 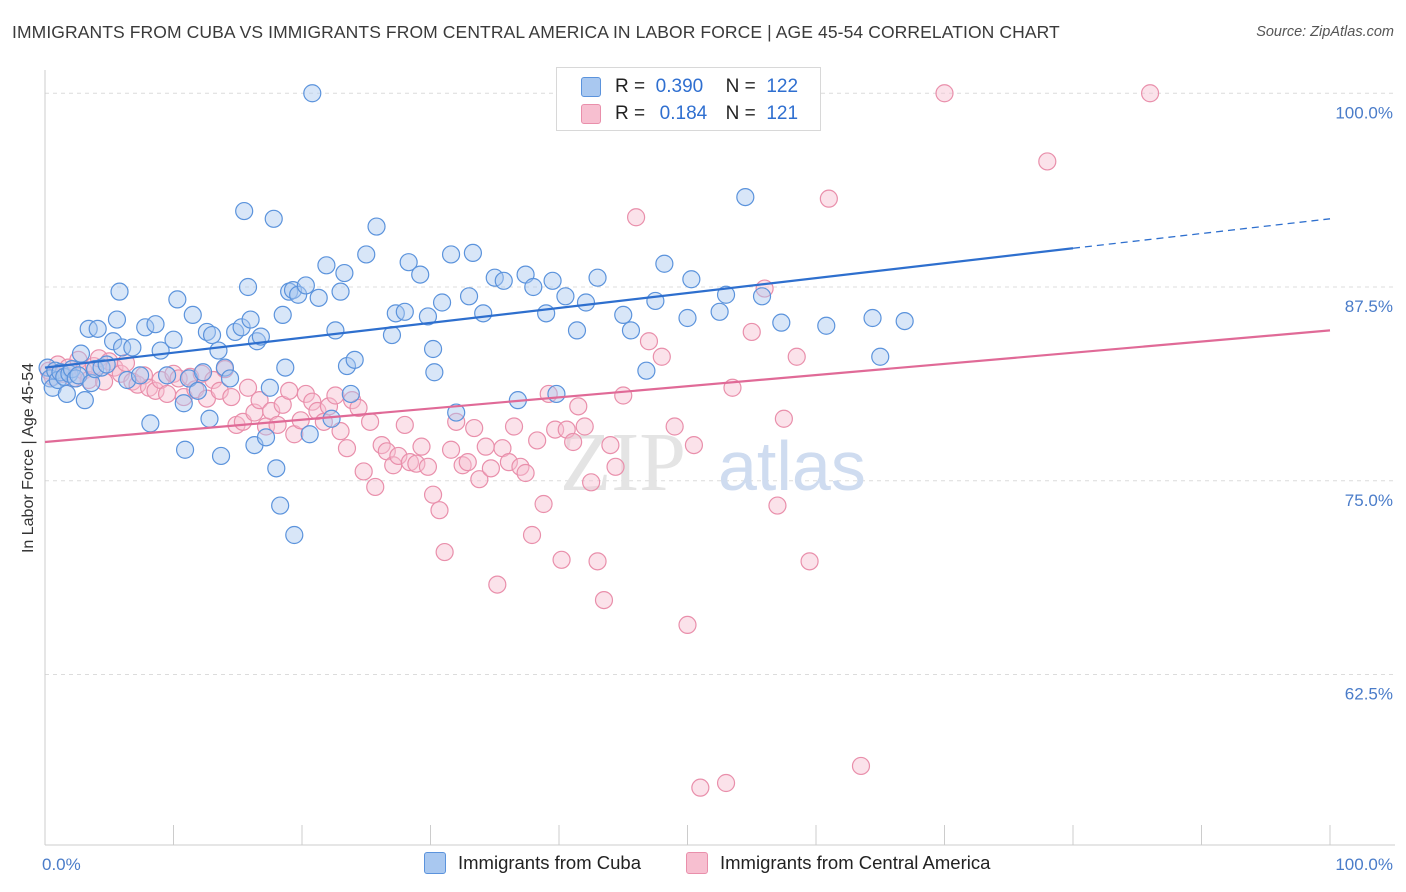 I want to click on x-tick-labels: 0.0% 100.0%, so click(x=717, y=864).